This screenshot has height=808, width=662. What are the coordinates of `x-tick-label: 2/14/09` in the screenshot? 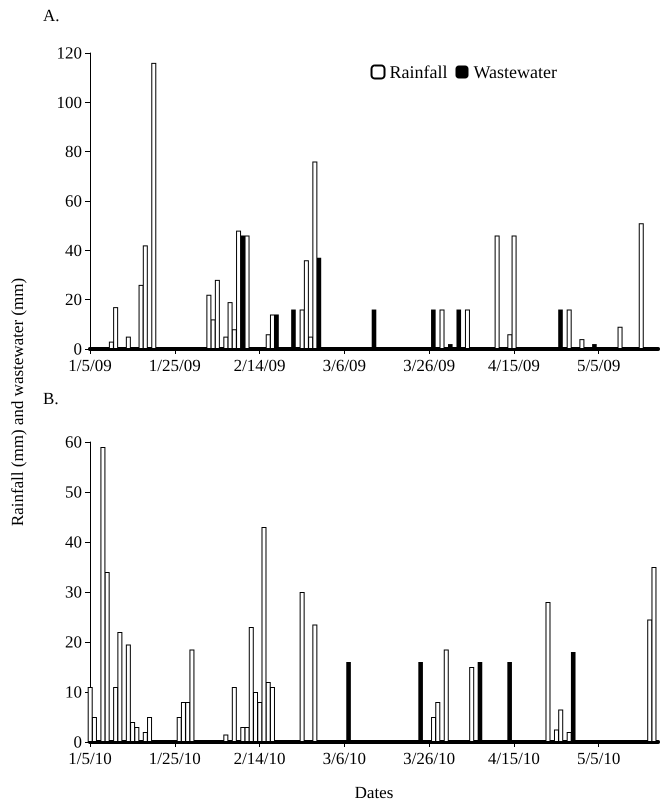 It's located at (260, 365).